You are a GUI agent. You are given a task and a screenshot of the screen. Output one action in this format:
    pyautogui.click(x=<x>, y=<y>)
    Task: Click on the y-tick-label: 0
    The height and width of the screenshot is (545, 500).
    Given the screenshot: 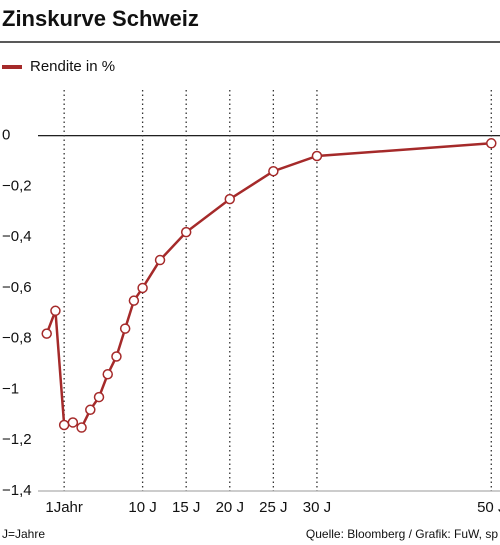 What is the action you would take?
    pyautogui.click(x=6, y=135)
    